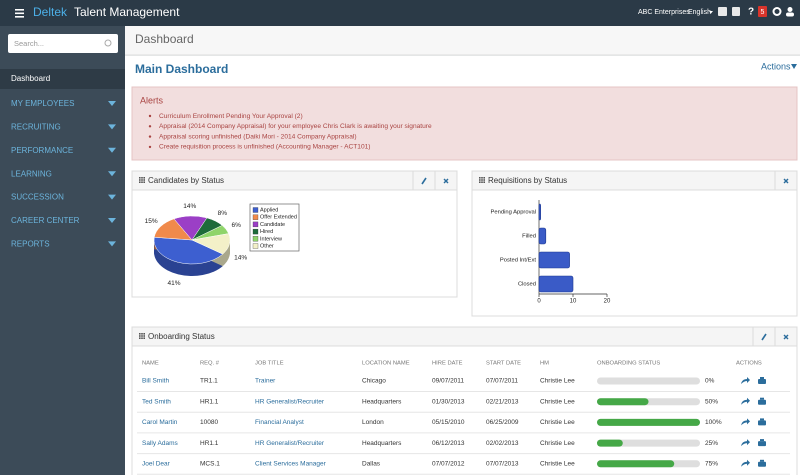 This screenshot has width=800, height=475. Describe the element at coordinates (527, 180) in the screenshot. I see `panel-title: Requisitions by Status` at that location.